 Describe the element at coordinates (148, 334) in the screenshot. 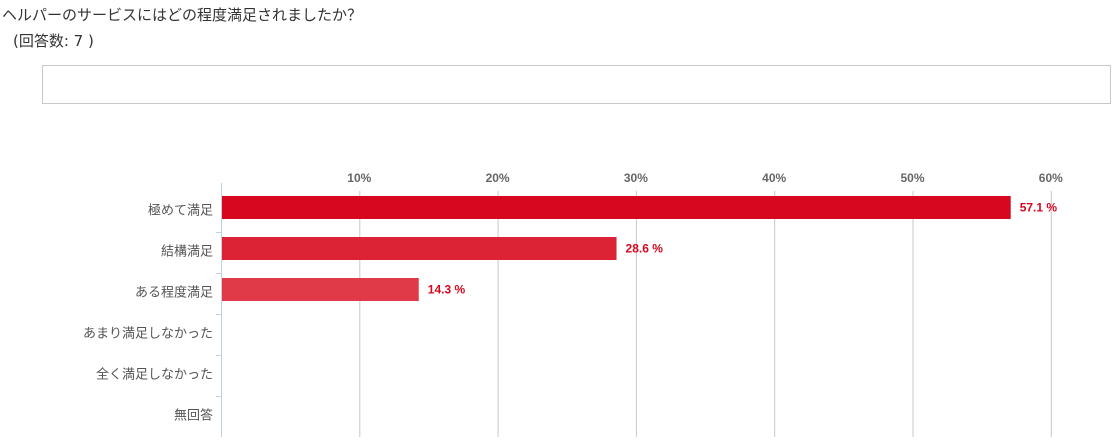

I see `category-label: あまり満足しなかった` at that location.